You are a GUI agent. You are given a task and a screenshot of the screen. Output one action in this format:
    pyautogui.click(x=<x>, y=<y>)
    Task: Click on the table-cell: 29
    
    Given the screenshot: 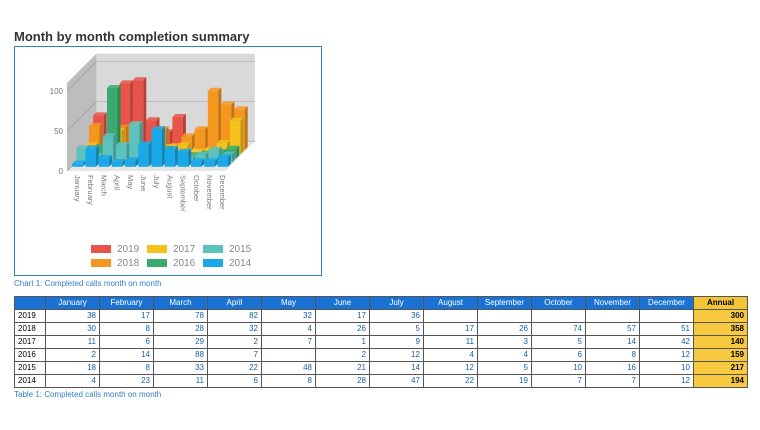 What is the action you would take?
    pyautogui.click(x=180, y=342)
    